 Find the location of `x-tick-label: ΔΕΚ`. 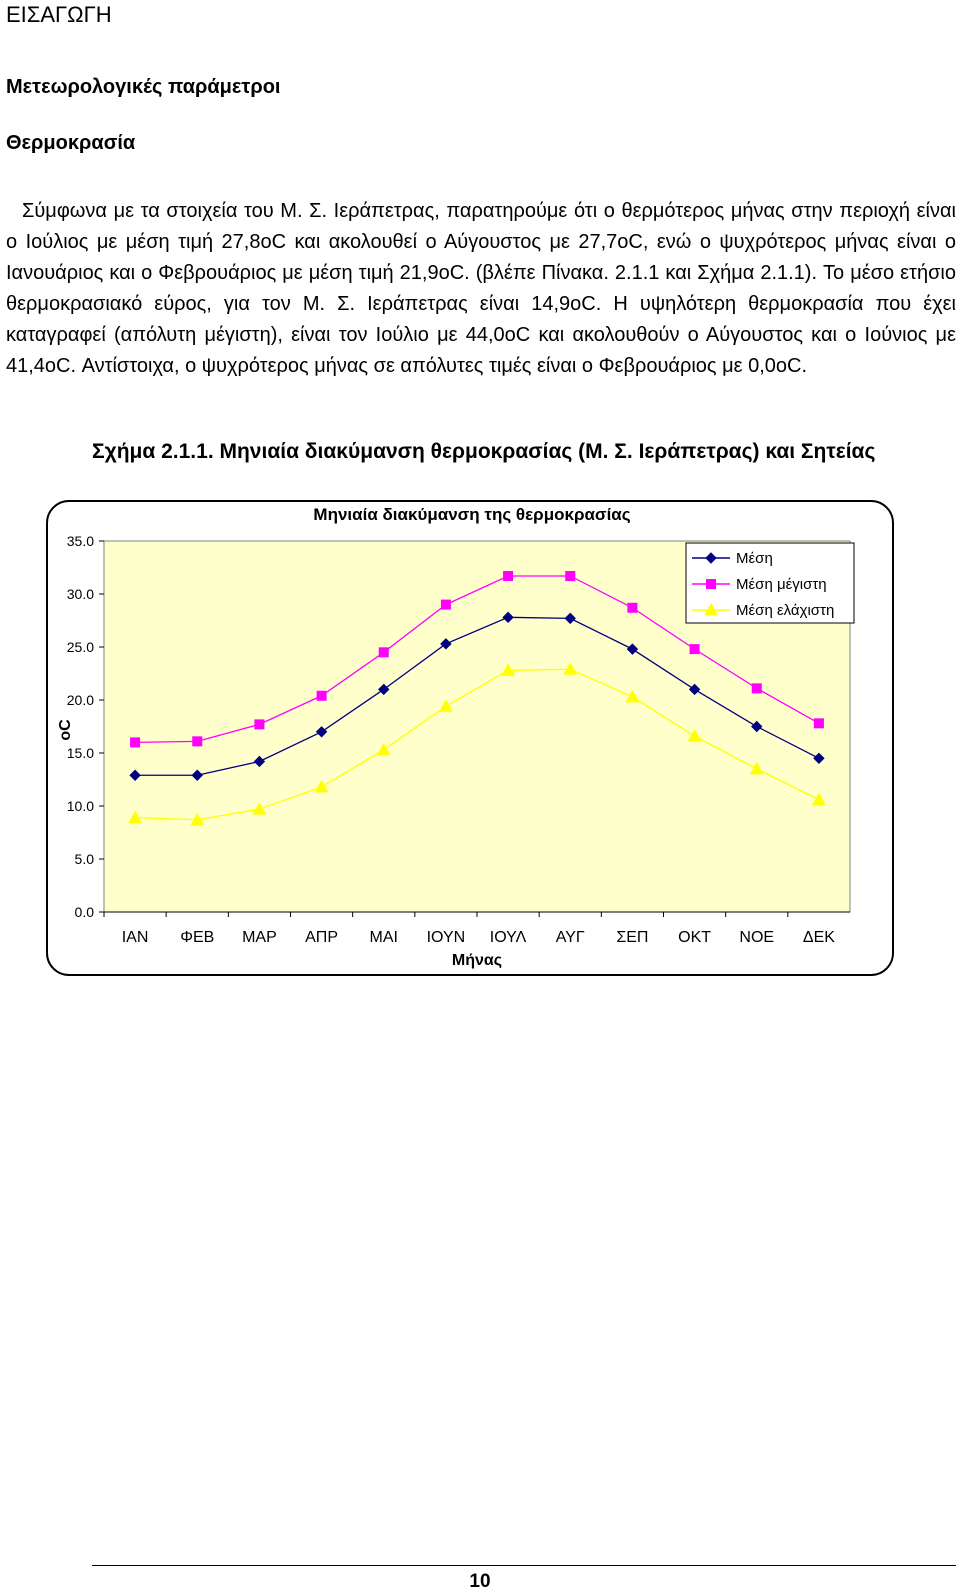

x-tick-label: ΔΕΚ is located at coordinates (819, 937).